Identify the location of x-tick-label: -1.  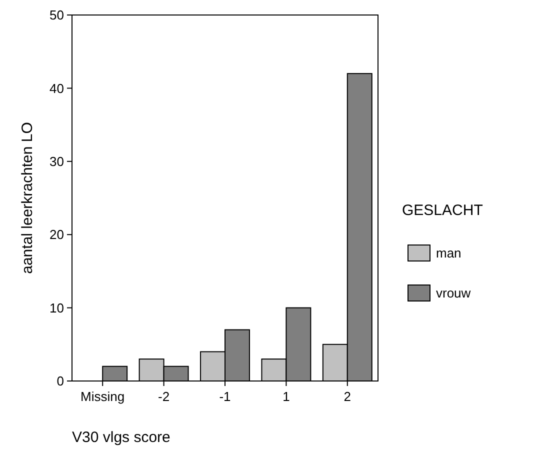
(225, 396).